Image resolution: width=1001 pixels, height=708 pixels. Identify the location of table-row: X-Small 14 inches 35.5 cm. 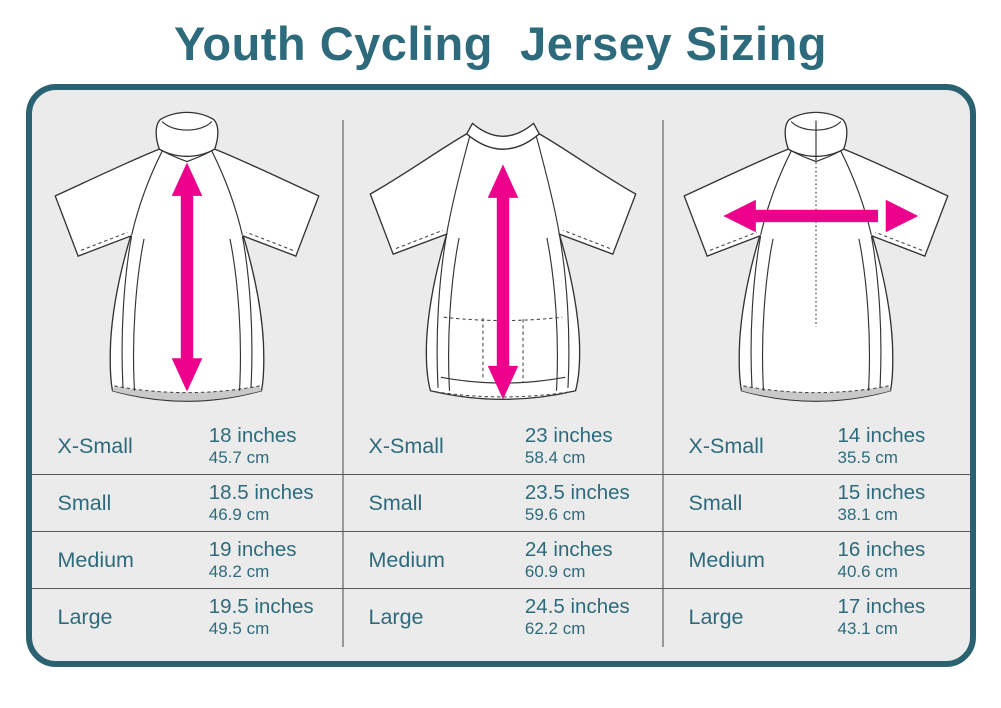
(816, 446).